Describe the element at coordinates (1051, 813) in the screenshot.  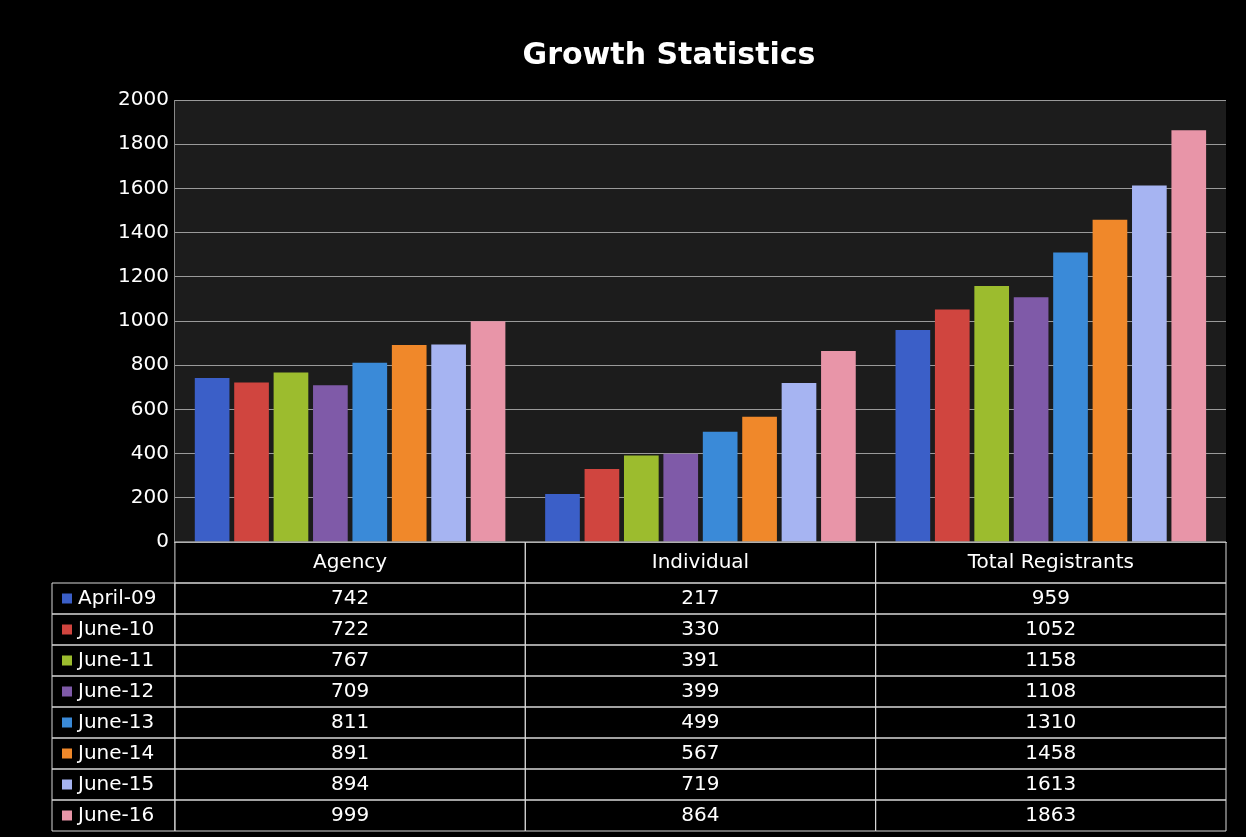
I see `data-label: 1863` at that location.